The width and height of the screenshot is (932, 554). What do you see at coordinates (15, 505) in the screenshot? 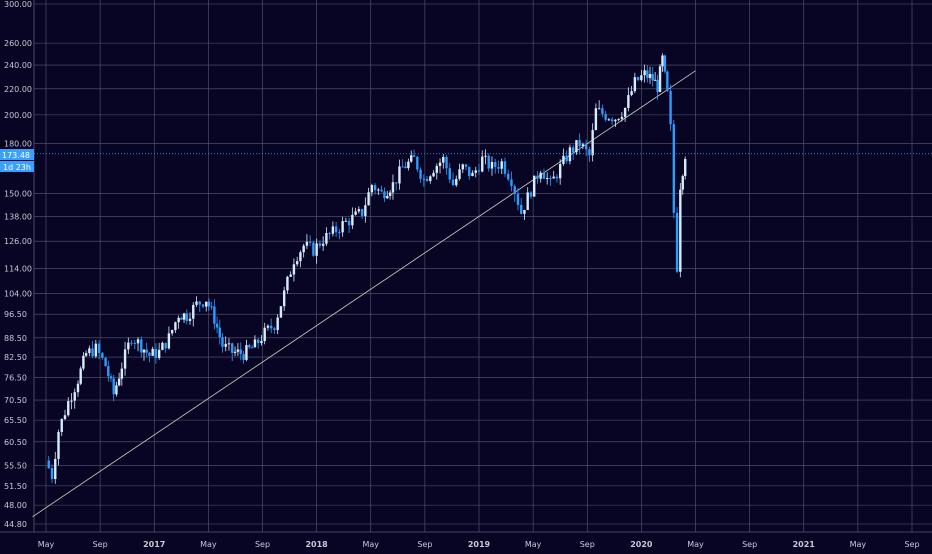
I see `price-tick-label: 48.00` at bounding box center [15, 505].